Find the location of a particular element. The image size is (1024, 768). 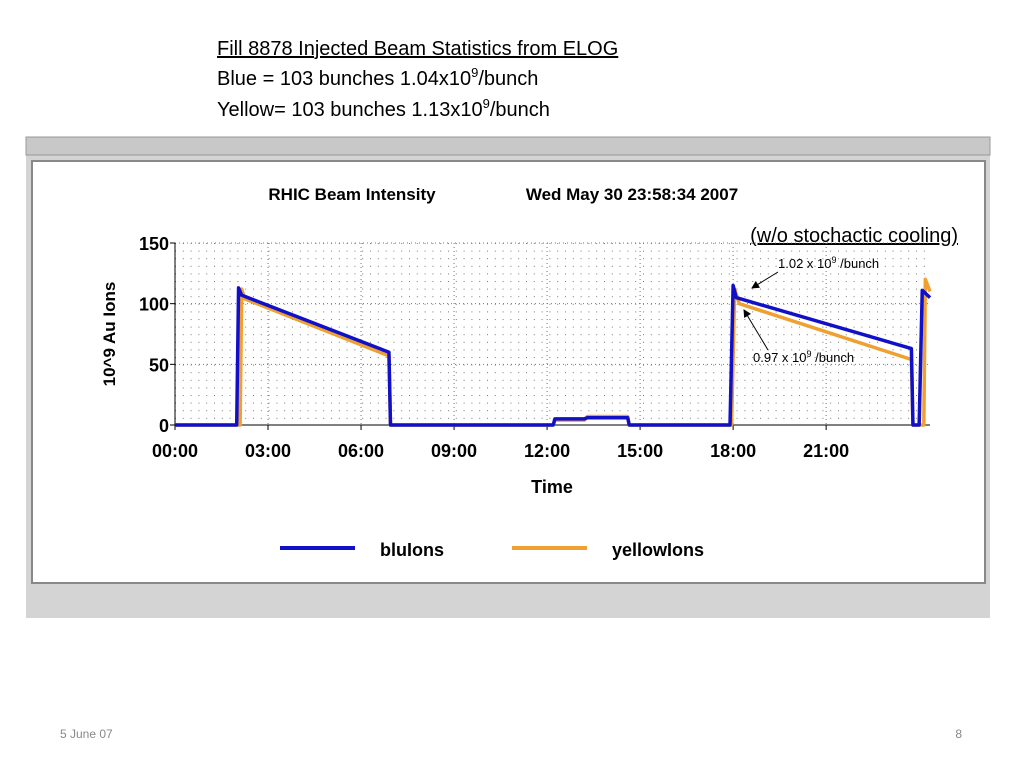

text: 1.02 x 10 is located at coordinates (805, 263).